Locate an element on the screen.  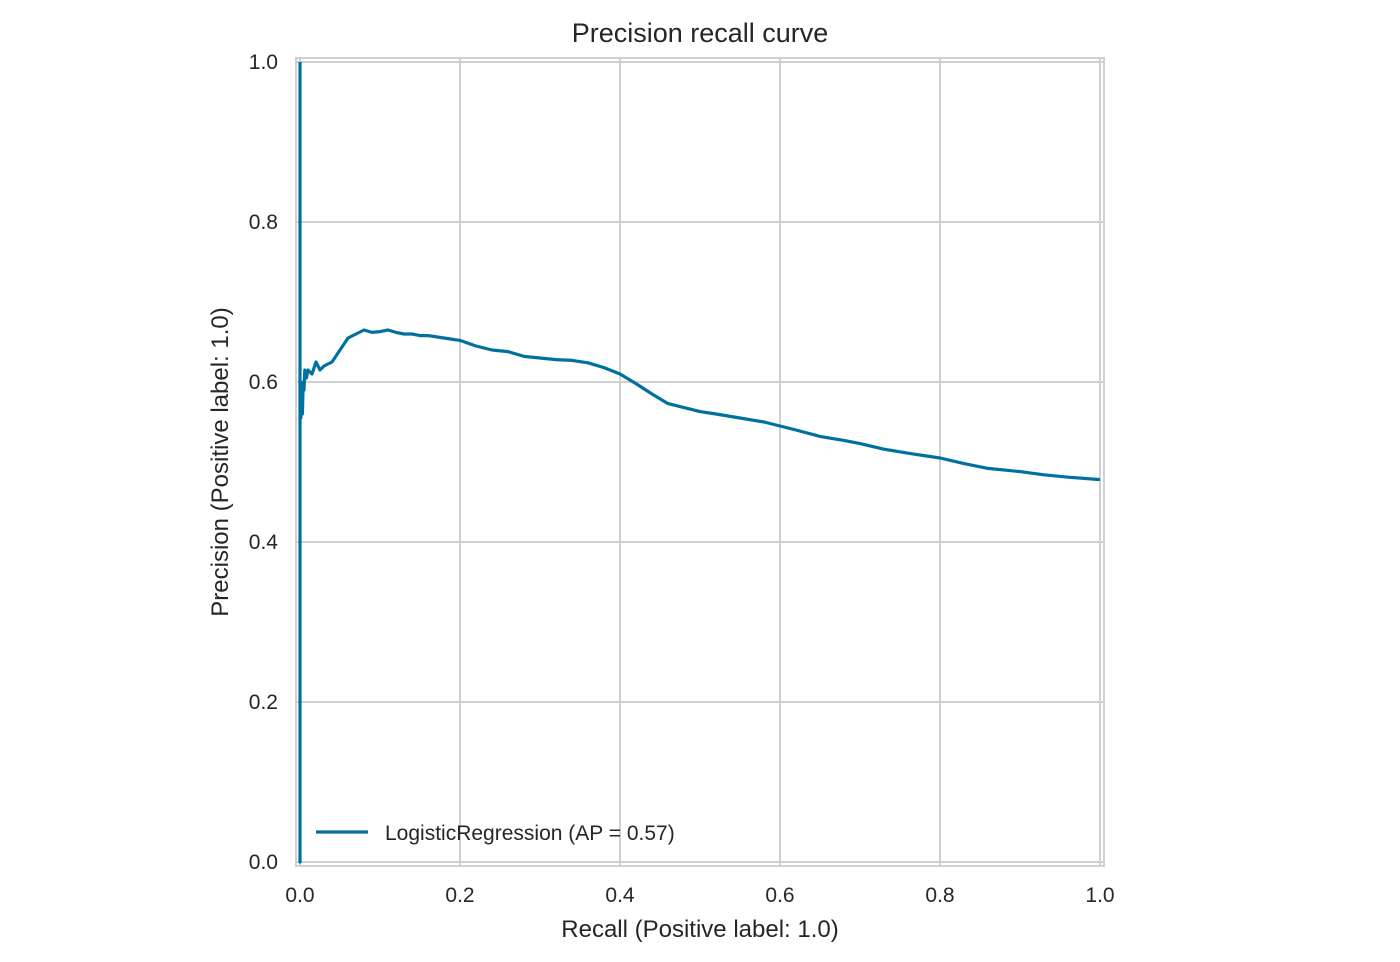
legend: LogisticRegression (AP = 0.57) is located at coordinates (495, 833).